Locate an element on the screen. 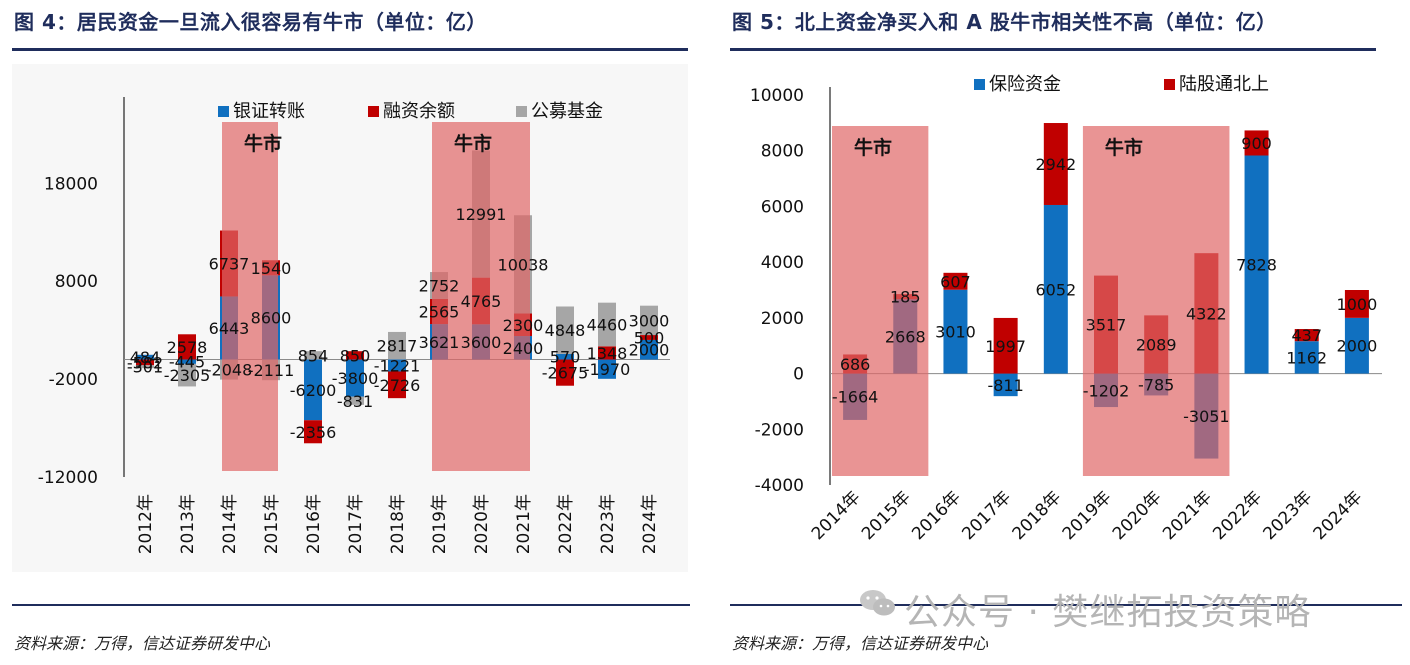  data-label: 2752 is located at coordinates (439, 285).